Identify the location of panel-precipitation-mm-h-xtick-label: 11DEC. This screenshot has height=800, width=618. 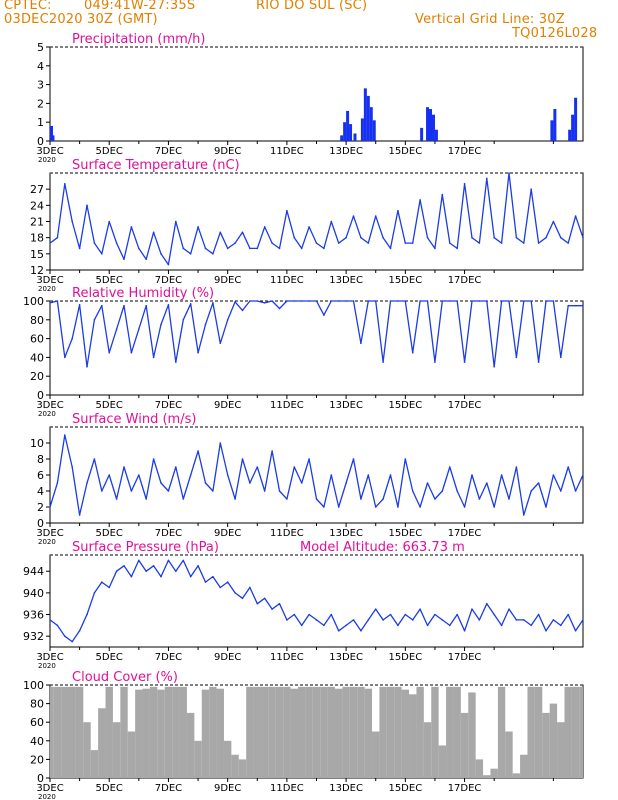
(287, 151).